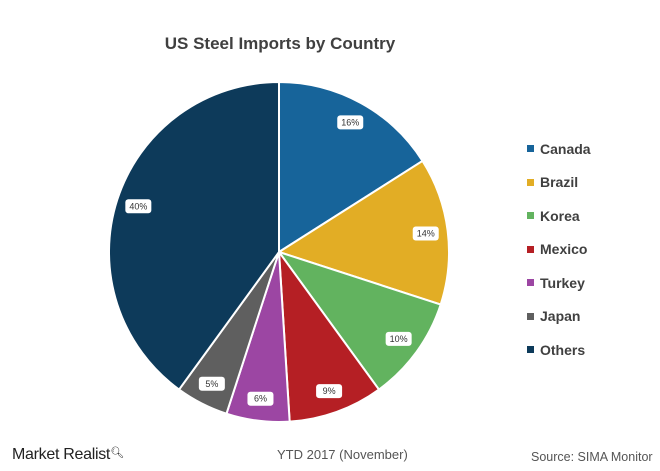 The height and width of the screenshot is (471, 660). I want to click on logo-text: Market Realist, so click(61, 454).